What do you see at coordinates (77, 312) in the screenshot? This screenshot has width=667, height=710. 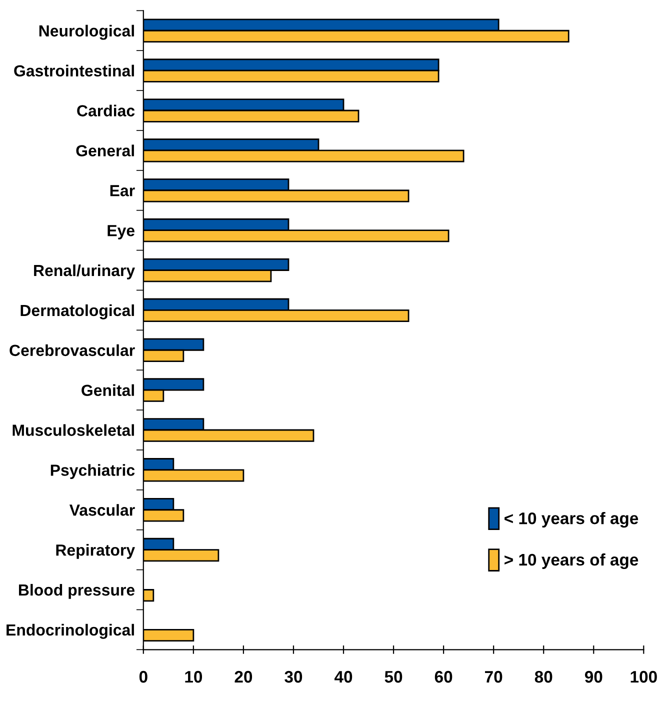 I see `y-tick-label: Dermatological` at bounding box center [77, 312].